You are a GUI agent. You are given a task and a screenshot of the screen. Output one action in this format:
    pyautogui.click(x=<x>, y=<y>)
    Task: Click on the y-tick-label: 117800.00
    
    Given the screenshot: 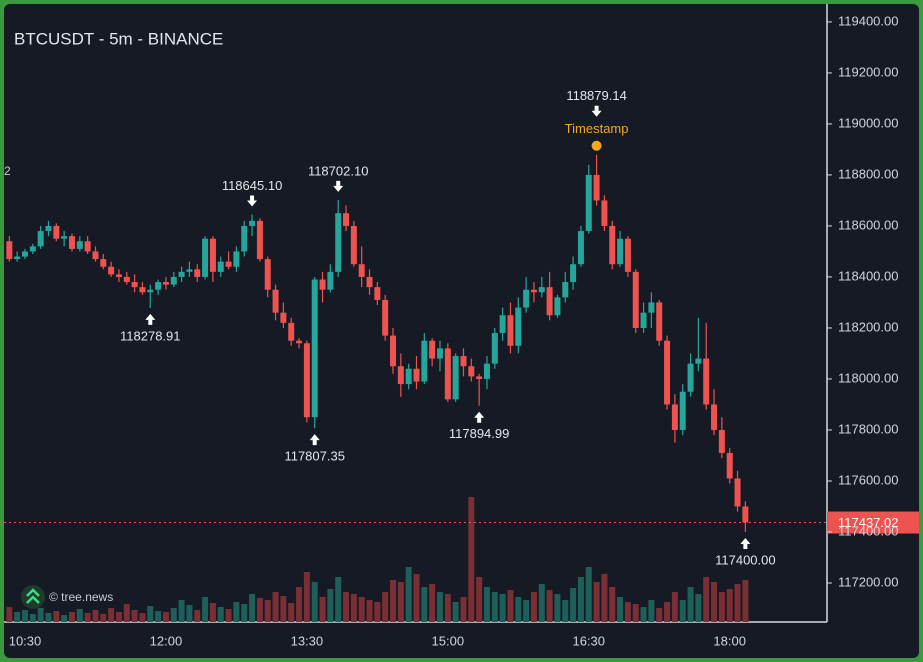 What is the action you would take?
    pyautogui.click(x=868, y=428)
    